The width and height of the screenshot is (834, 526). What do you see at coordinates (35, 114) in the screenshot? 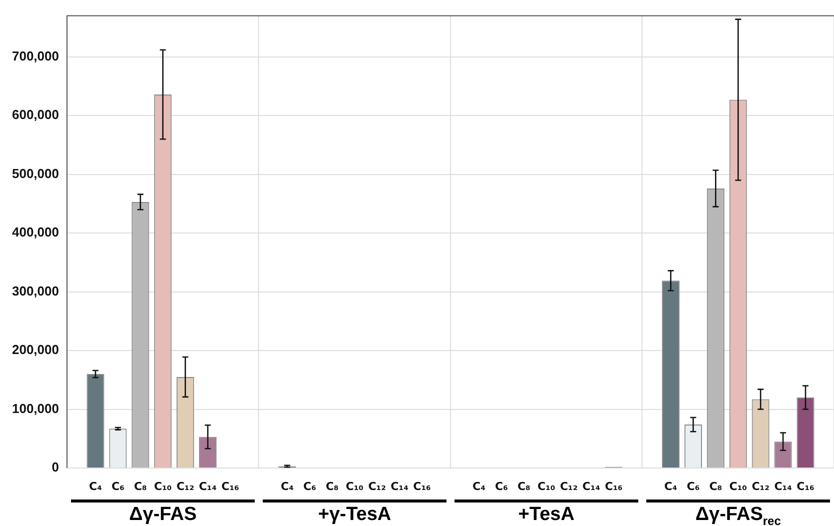
I see `y-tick-label: 600,000` at bounding box center [35, 114].